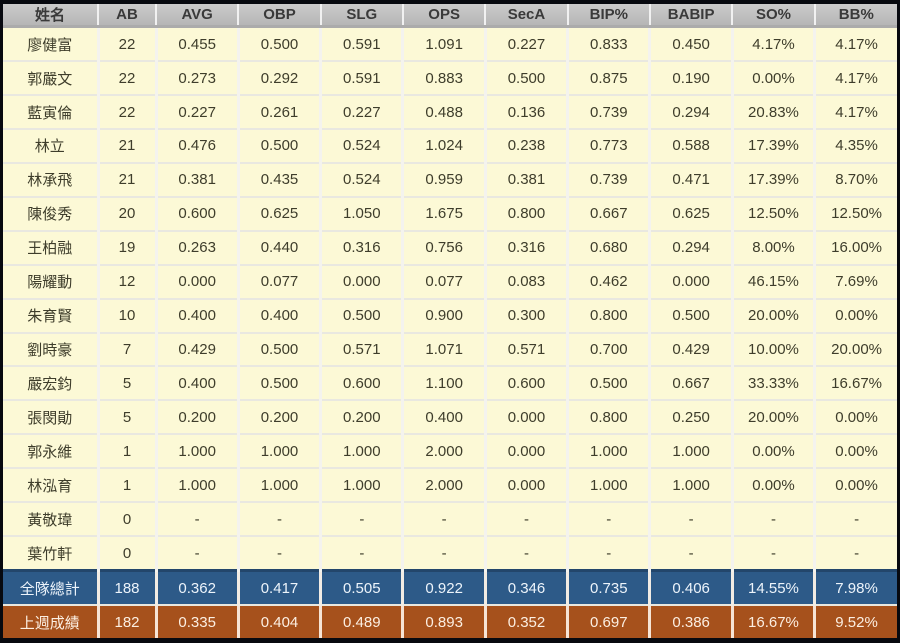 The image size is (900, 643). I want to click on stat-cell: 0.292, so click(279, 78).